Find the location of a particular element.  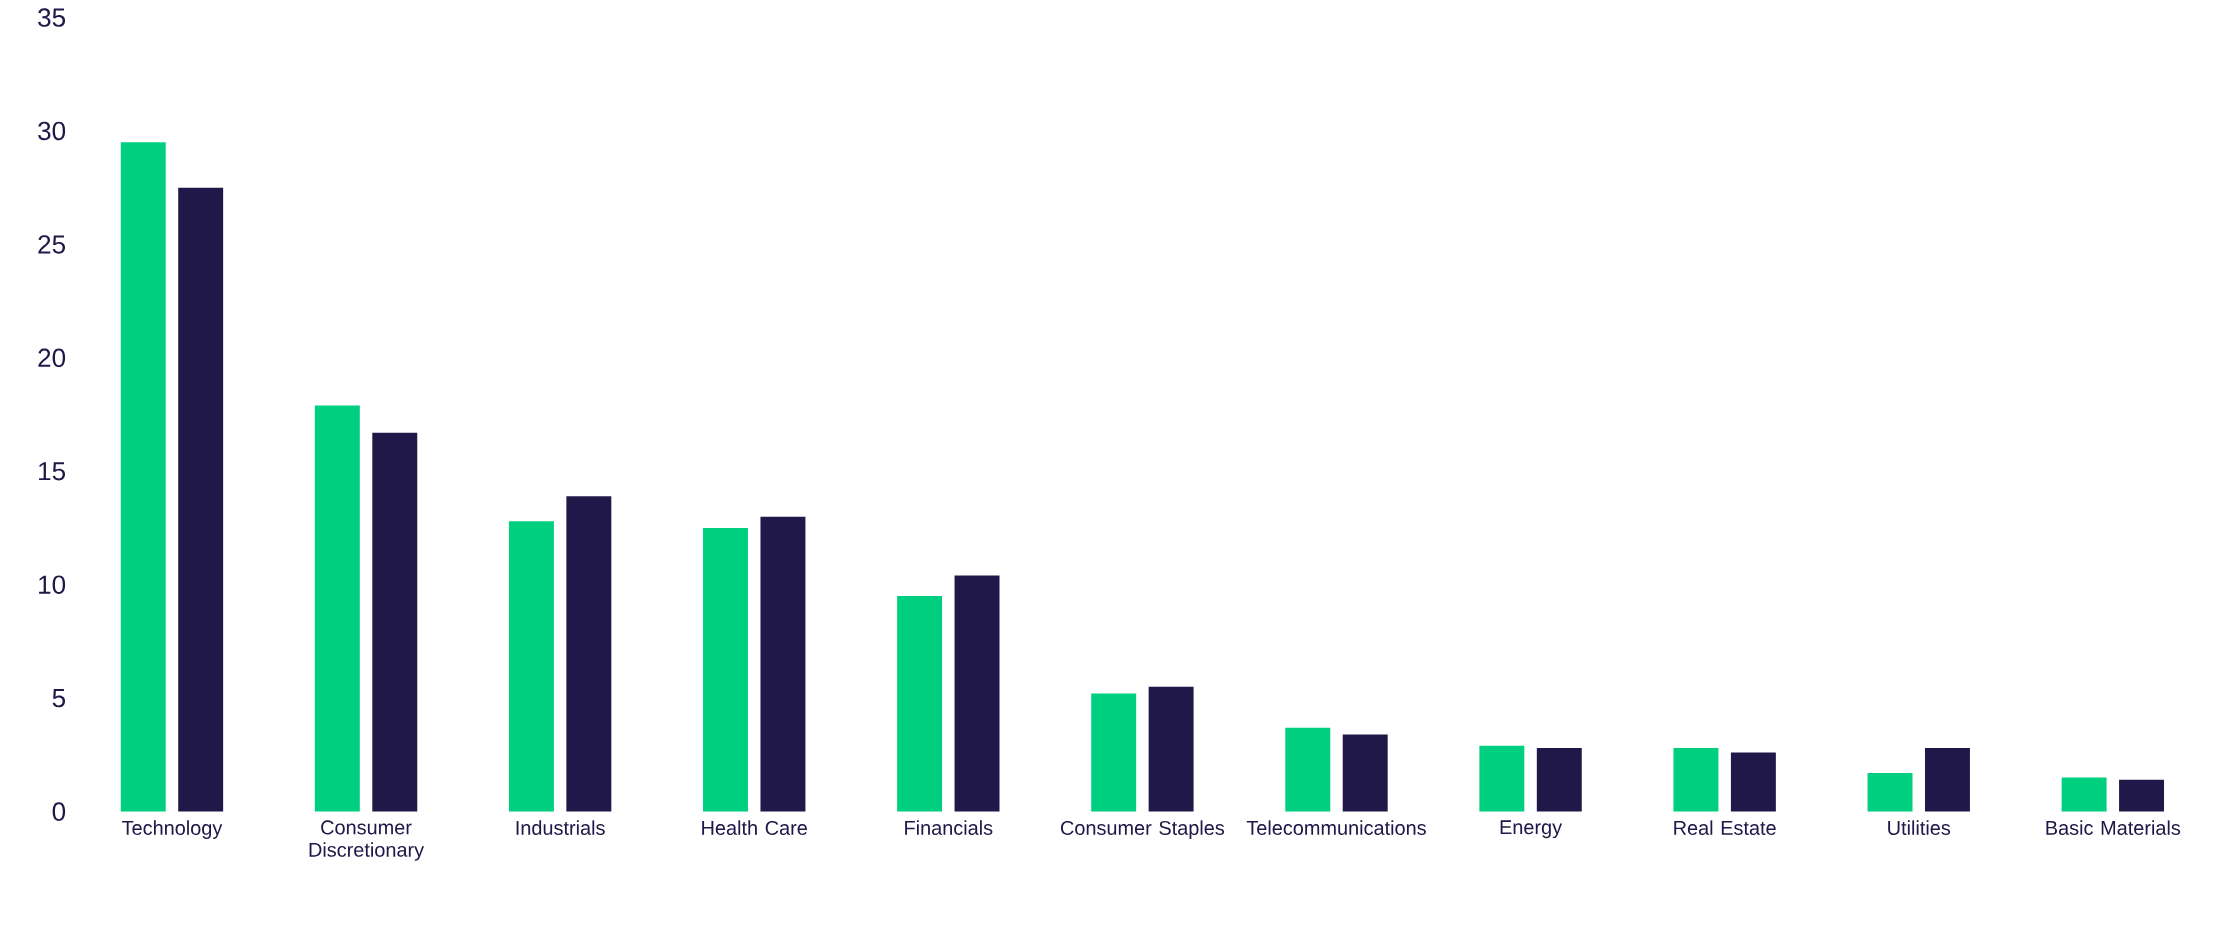

y-tick-label: 15 is located at coordinates (52, 471).